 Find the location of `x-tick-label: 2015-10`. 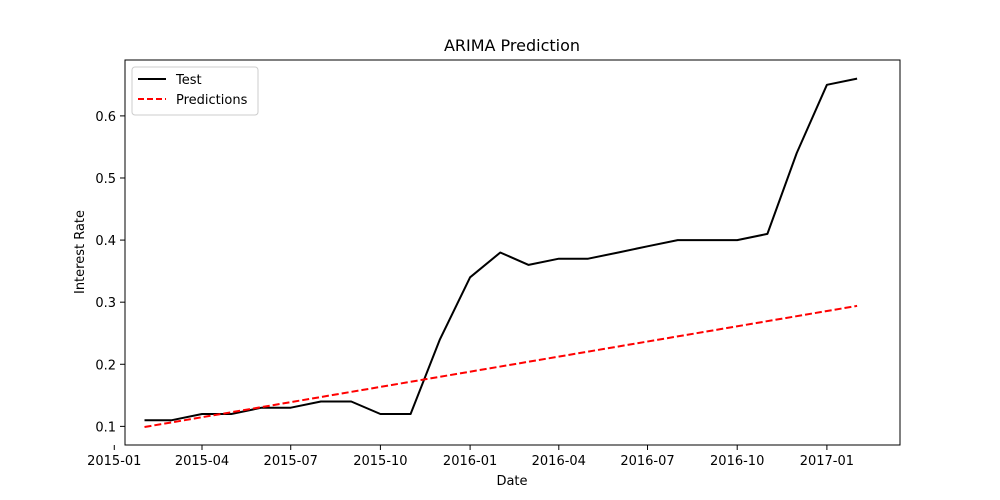

x-tick-label: 2015-10 is located at coordinates (380, 461).